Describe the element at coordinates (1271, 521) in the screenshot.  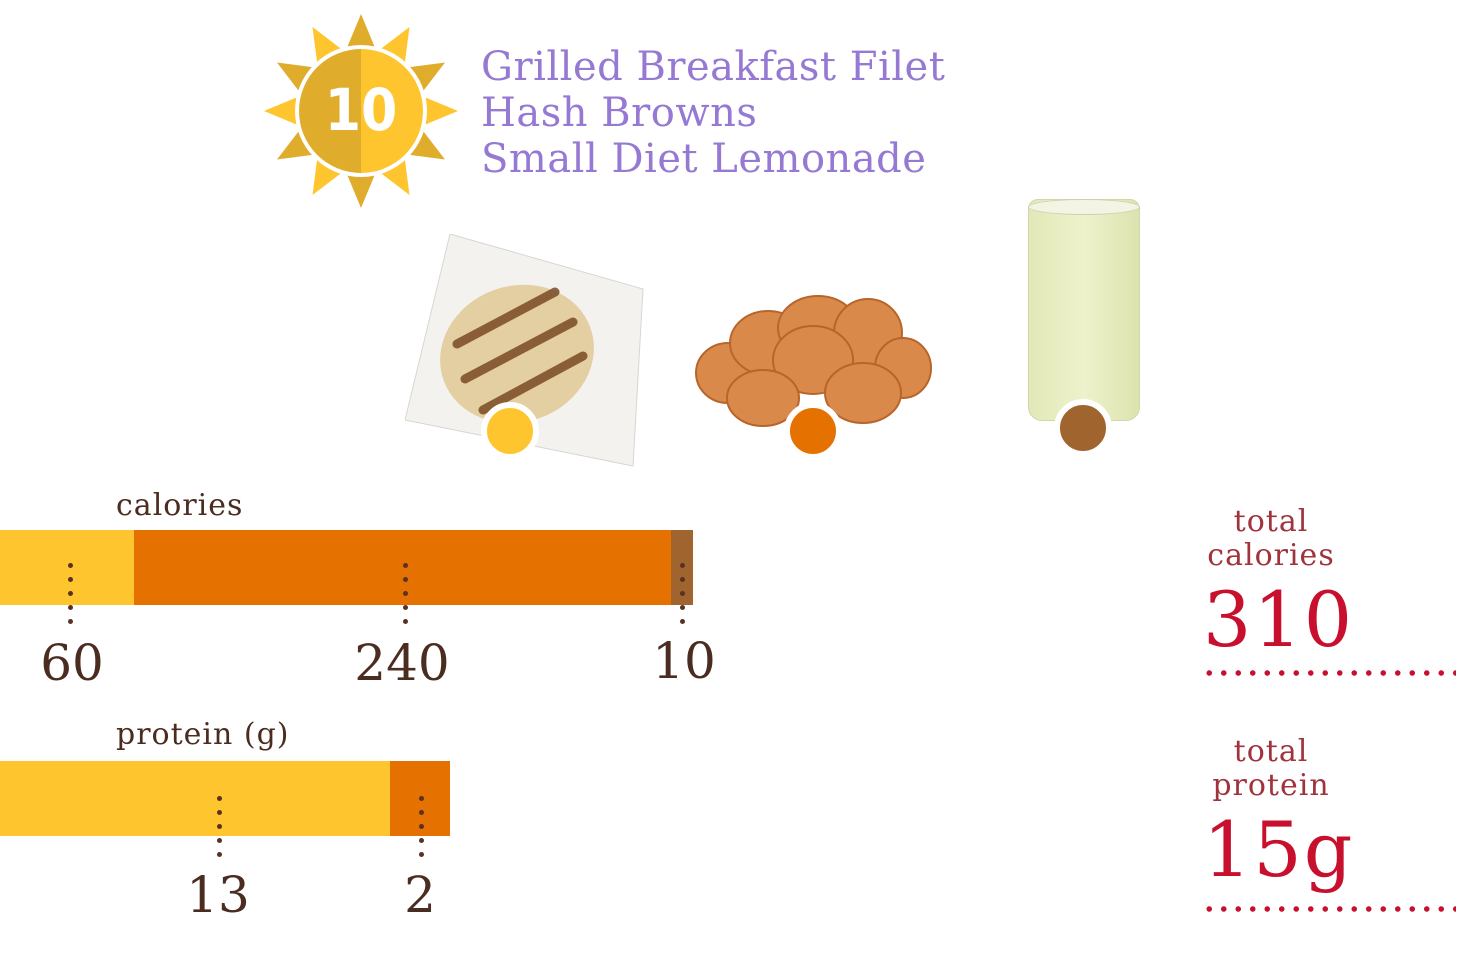
I see `total-calories-label-1: total` at that location.